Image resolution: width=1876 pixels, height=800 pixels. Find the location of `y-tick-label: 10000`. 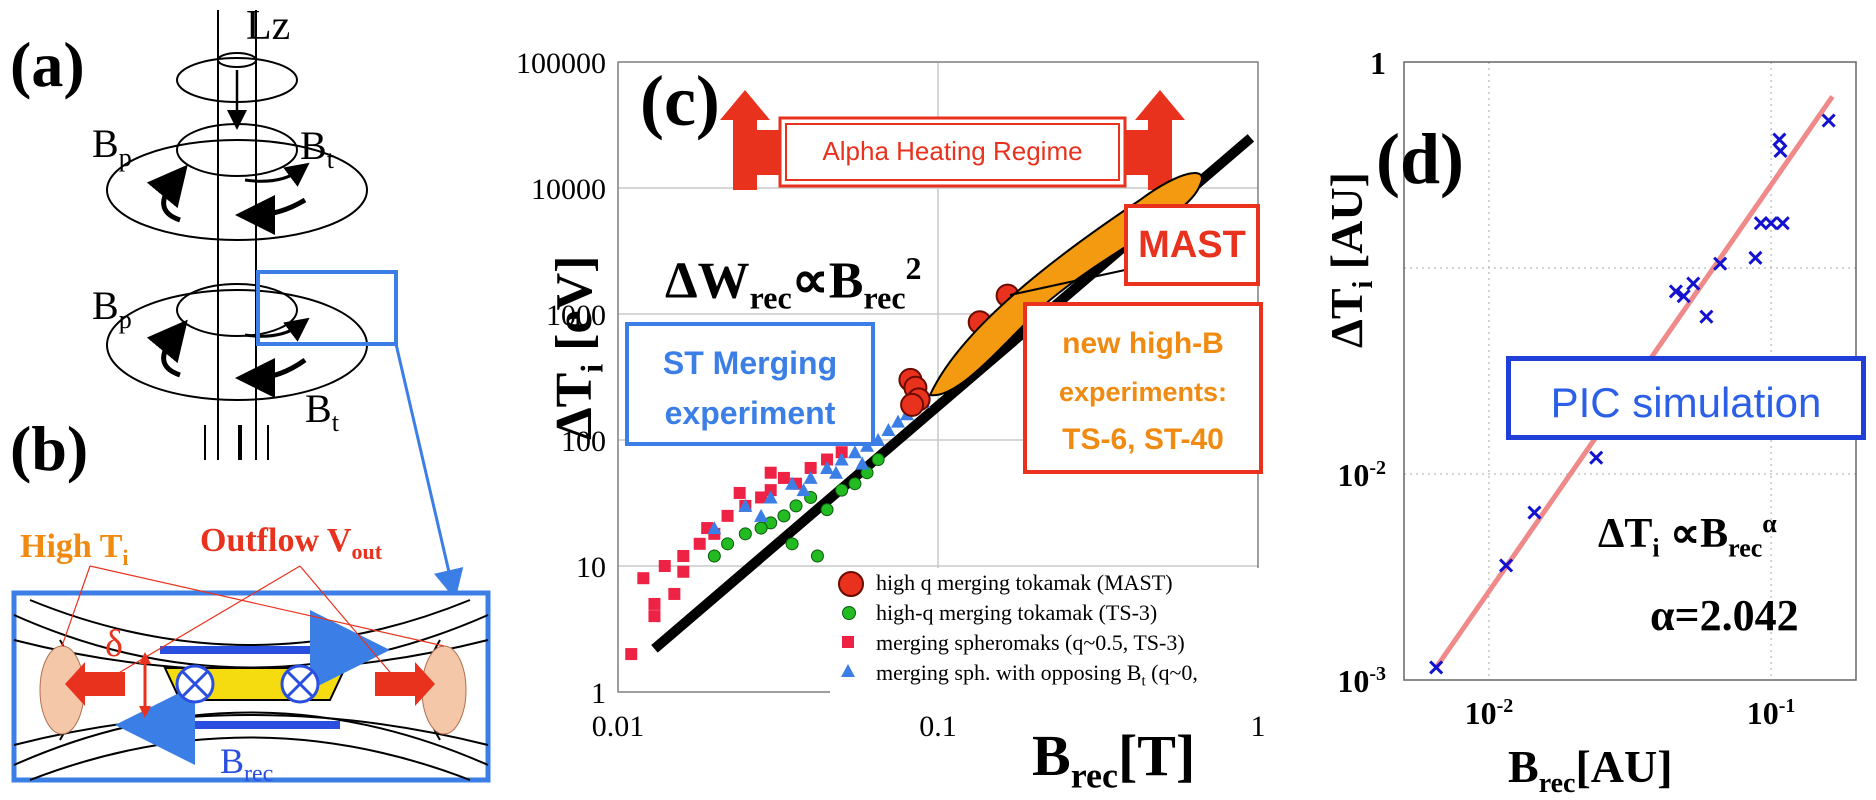

y-tick-label: 10000 is located at coordinates (568, 189).